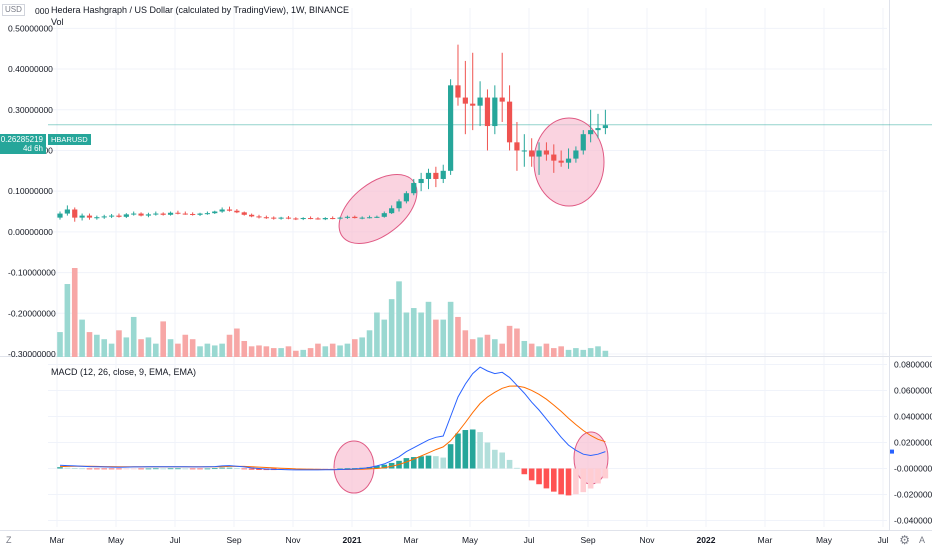 The image size is (932, 550). I want to click on bar-countdown: 4d 6h, so click(32, 148).